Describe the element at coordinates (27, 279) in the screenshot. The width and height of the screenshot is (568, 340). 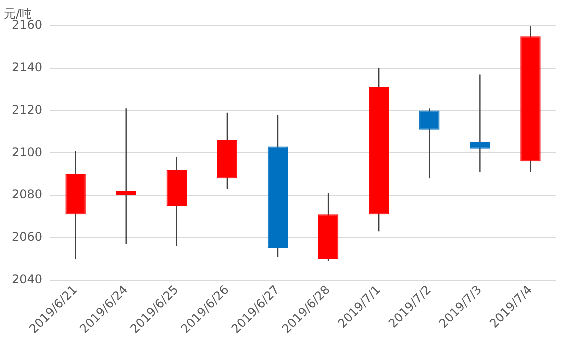
I see `y-tick-label: 2040` at that location.